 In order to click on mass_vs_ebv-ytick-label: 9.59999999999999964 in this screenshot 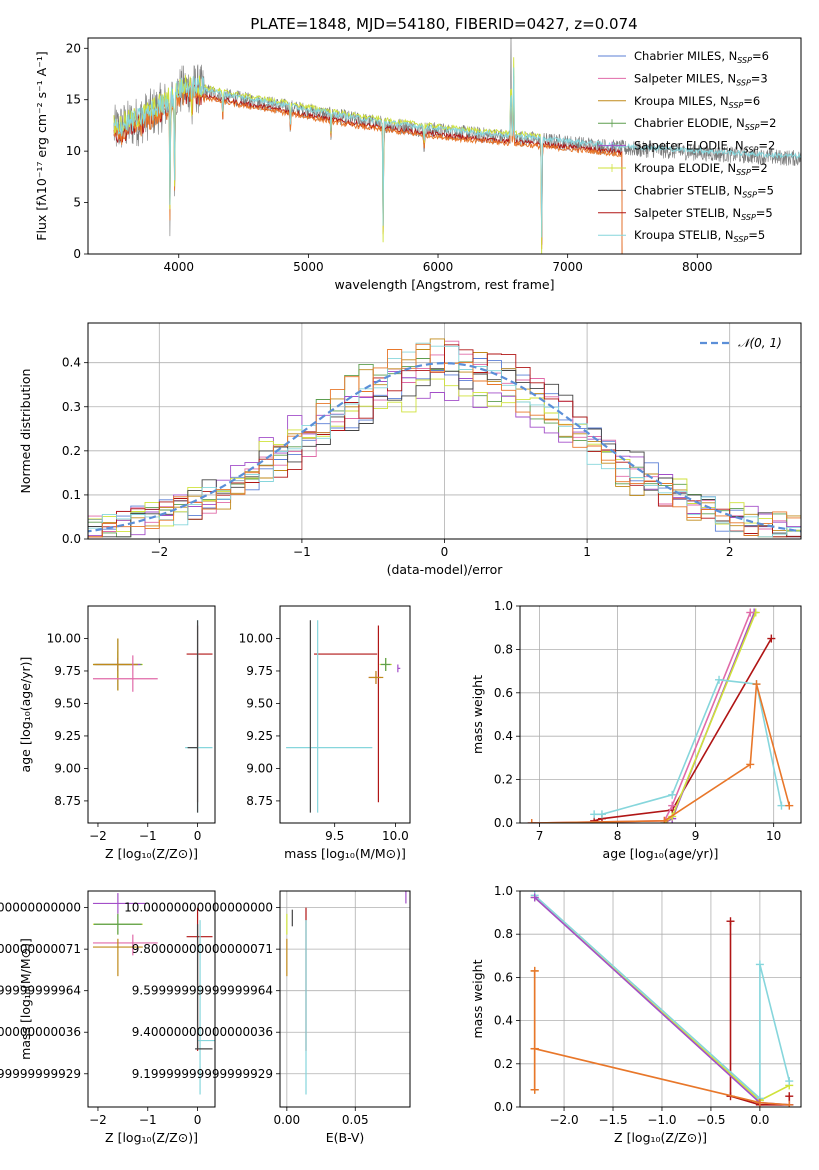, I will do `click(202, 991)`.